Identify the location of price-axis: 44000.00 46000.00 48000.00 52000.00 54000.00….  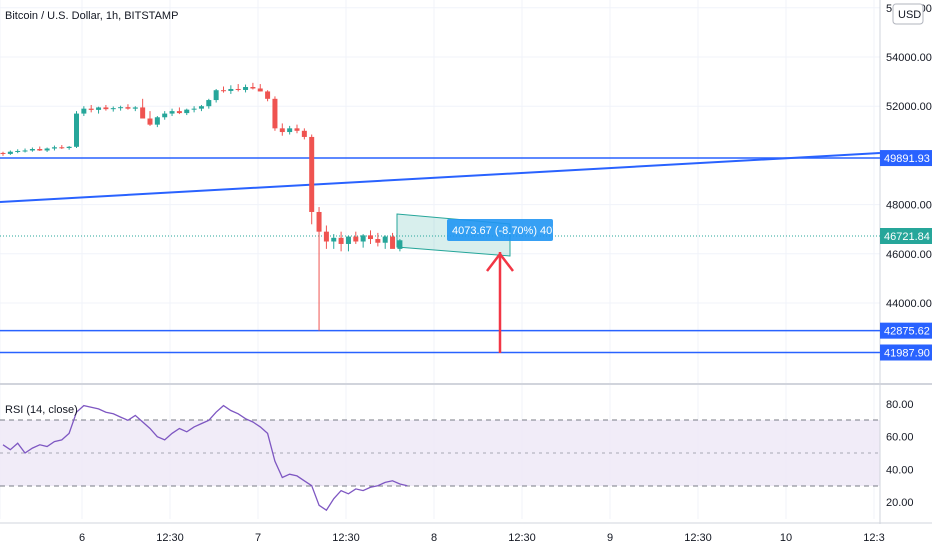
(909, 156).